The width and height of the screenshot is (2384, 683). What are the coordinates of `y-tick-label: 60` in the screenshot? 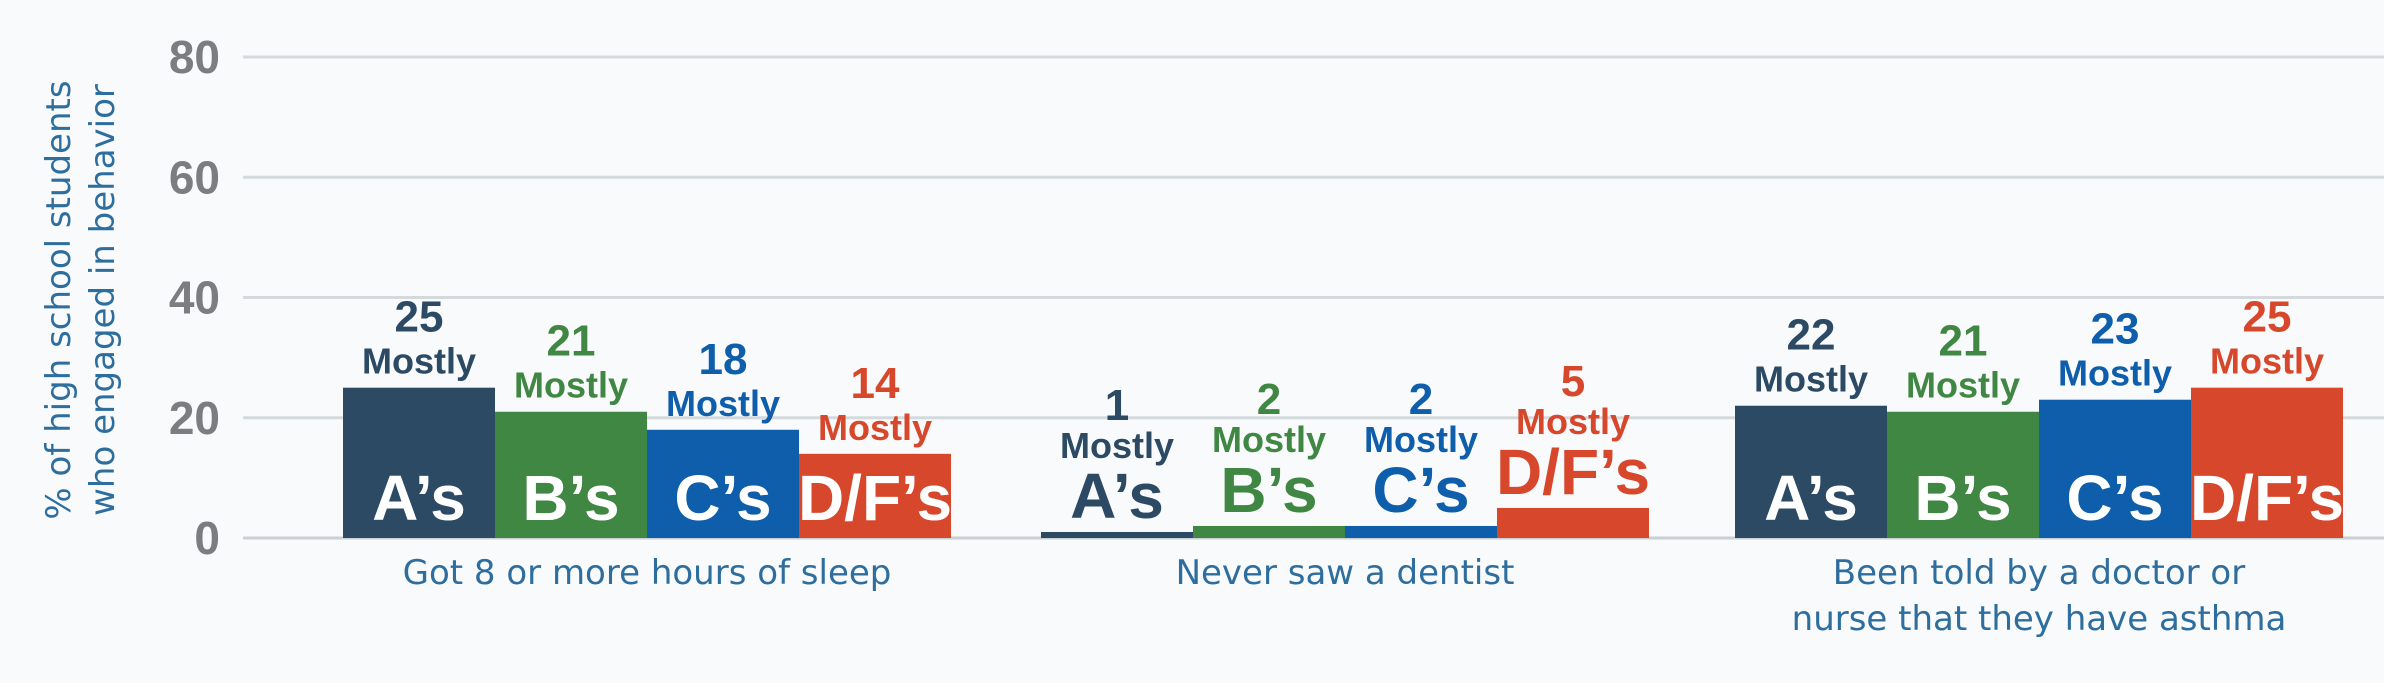 It's located at (194, 177).